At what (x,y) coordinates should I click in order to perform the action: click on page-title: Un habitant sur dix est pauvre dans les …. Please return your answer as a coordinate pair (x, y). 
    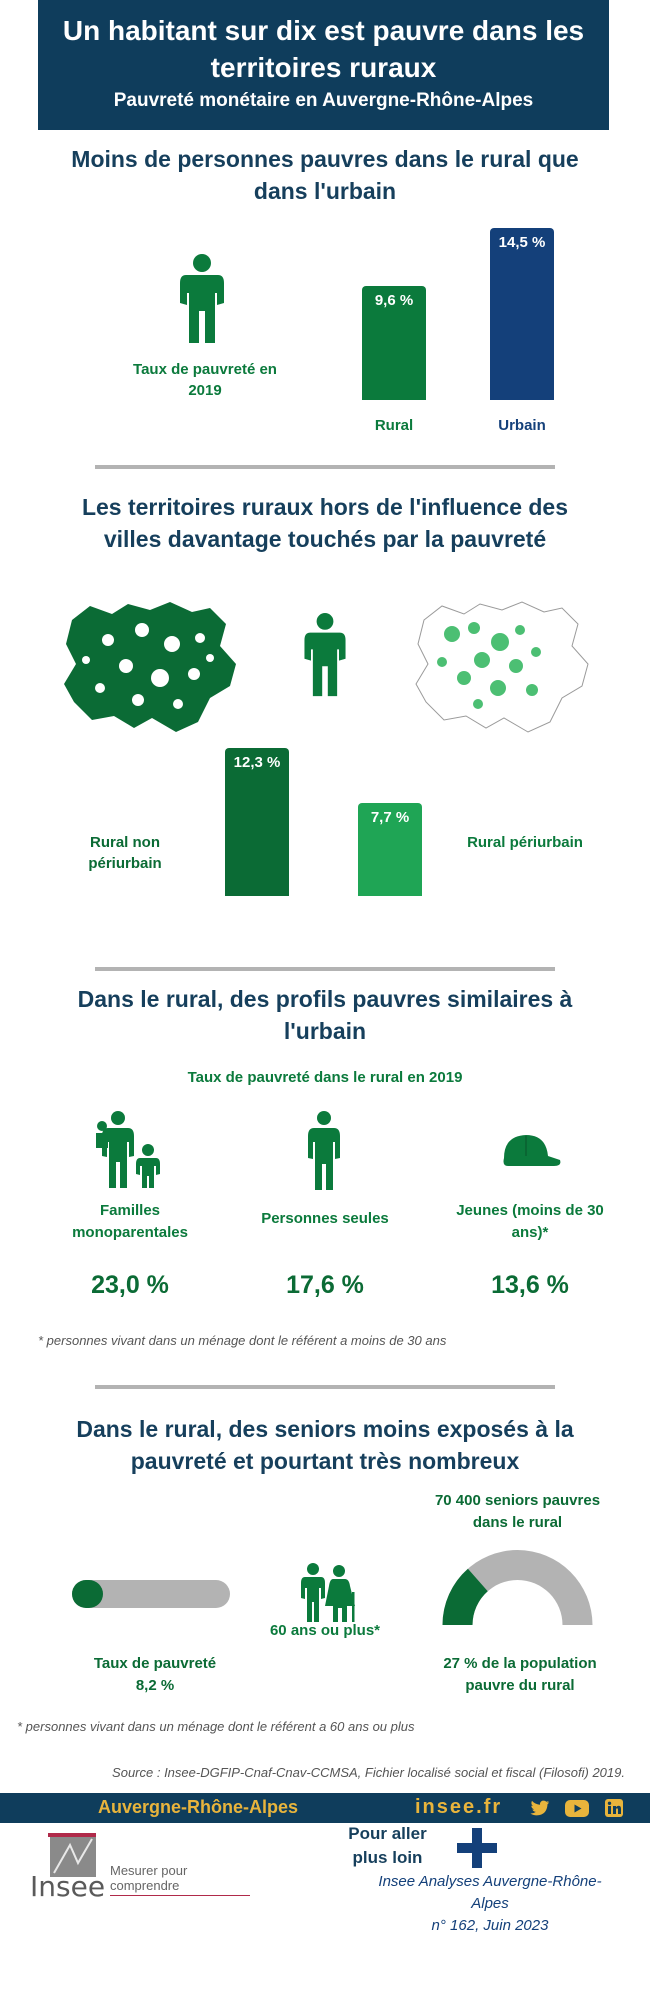
    Looking at the image, I should click on (323, 49).